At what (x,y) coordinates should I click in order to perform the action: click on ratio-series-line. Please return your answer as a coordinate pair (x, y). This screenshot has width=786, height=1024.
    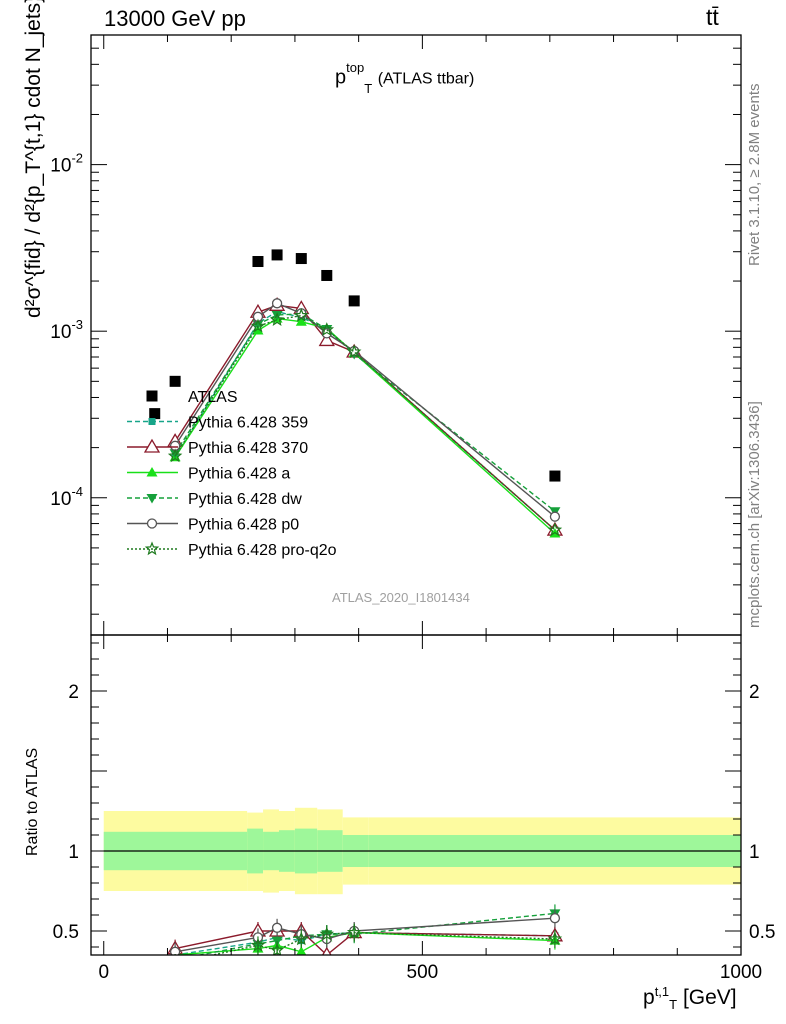
    Looking at the image, I should click on (364, 942).